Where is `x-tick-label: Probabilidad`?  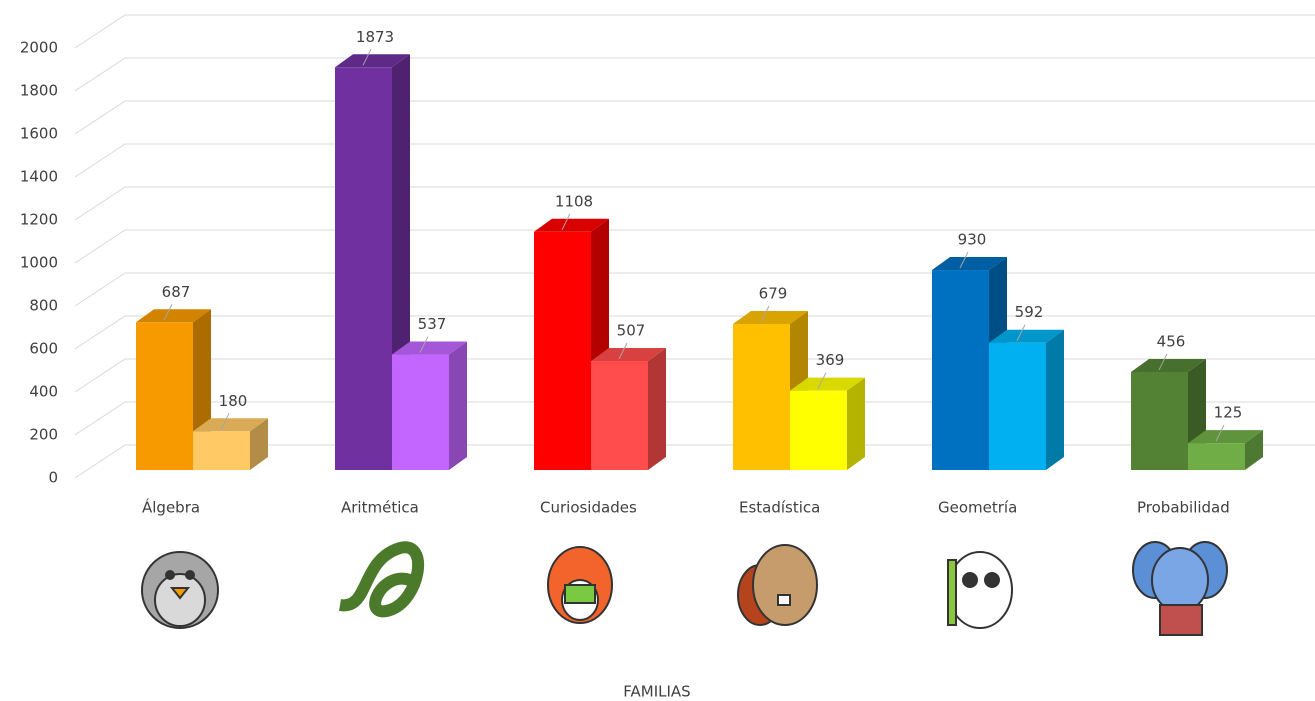 x-tick-label: Probabilidad is located at coordinates (1183, 508).